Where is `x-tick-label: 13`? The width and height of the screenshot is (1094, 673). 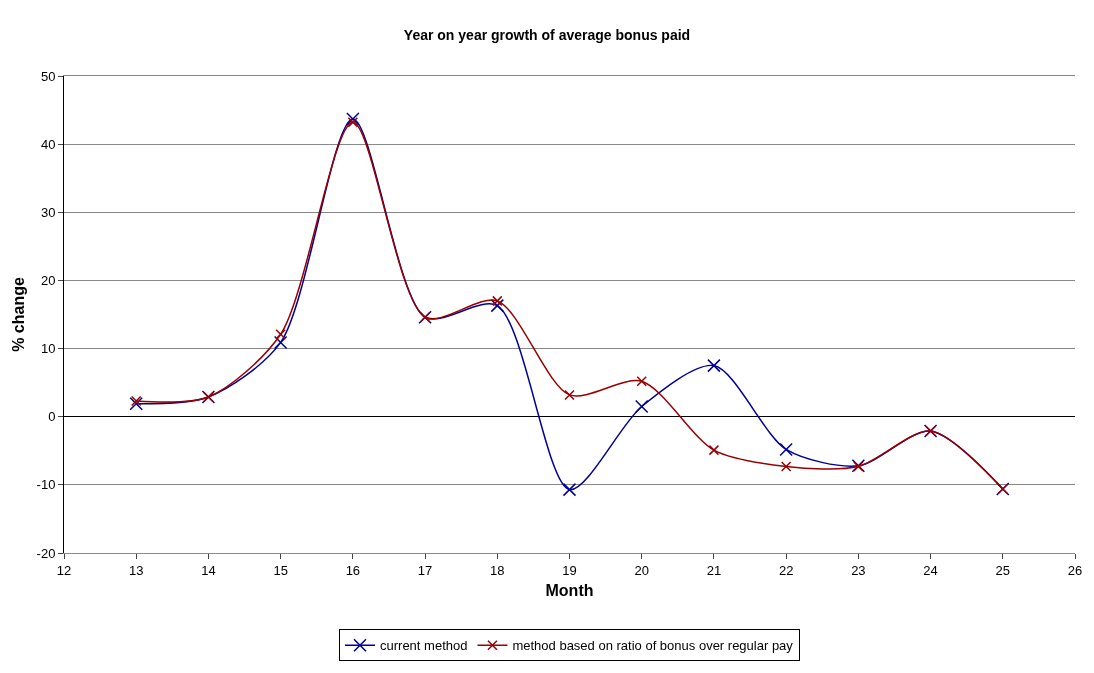 x-tick-label: 13 is located at coordinates (136, 570).